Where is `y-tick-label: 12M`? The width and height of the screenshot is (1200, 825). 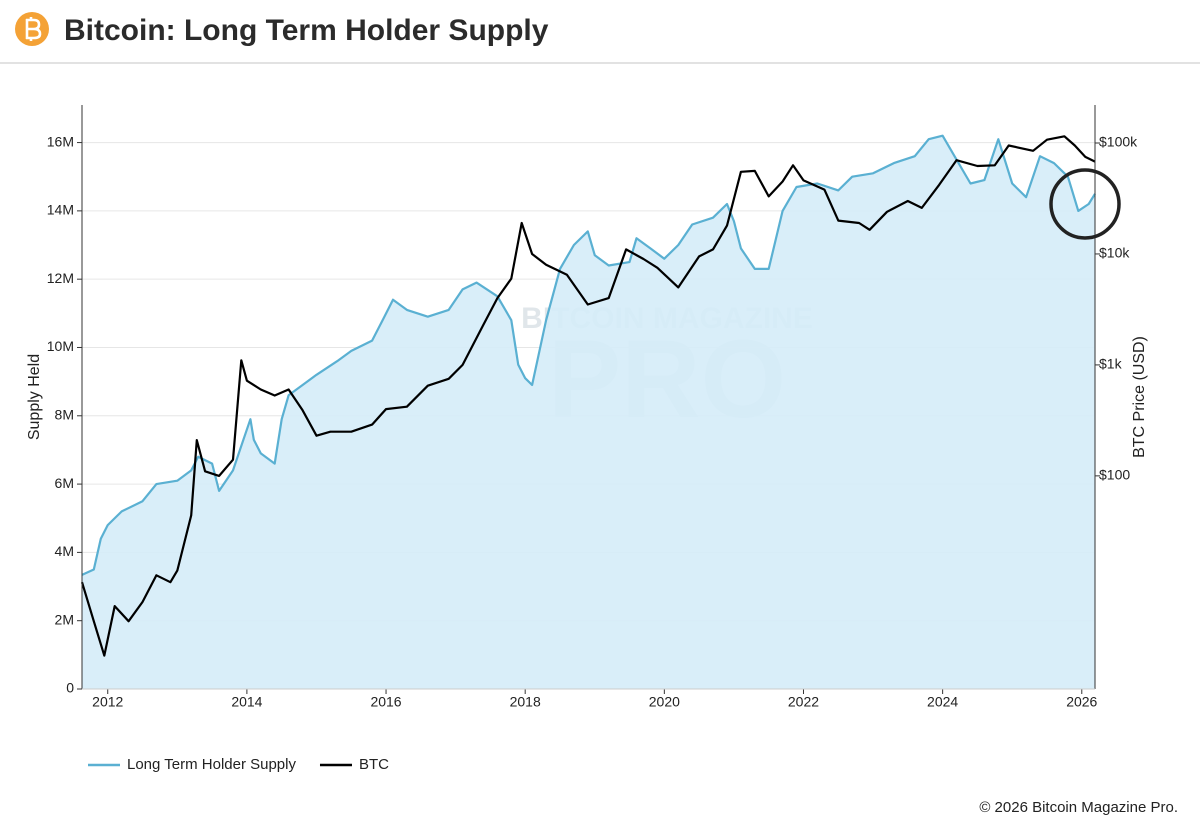 y-tick-label: 12M is located at coordinates (60, 278).